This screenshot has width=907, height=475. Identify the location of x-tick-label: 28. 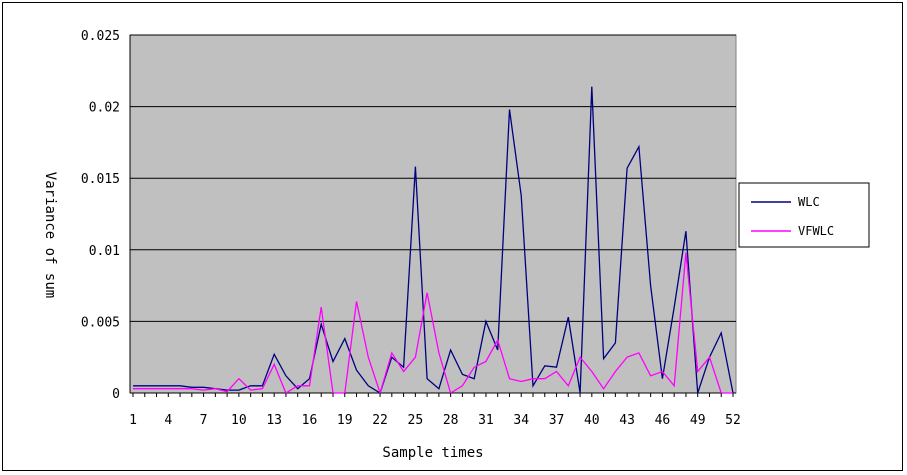
(451, 420).